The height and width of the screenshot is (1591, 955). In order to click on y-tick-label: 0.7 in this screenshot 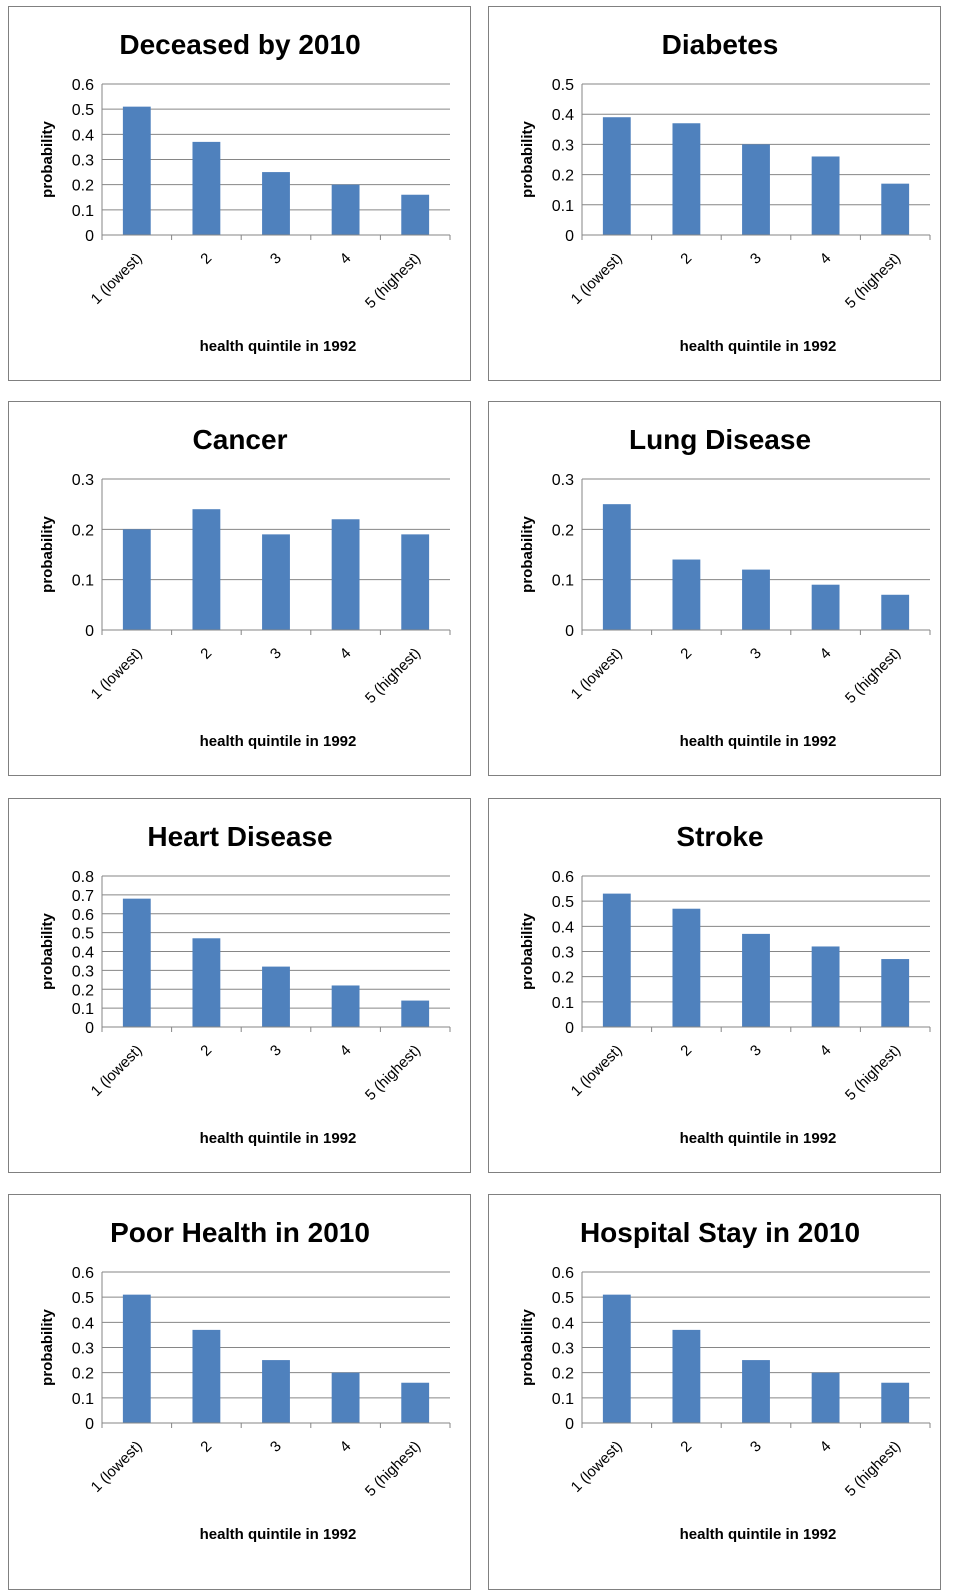, I will do `click(83, 896)`.